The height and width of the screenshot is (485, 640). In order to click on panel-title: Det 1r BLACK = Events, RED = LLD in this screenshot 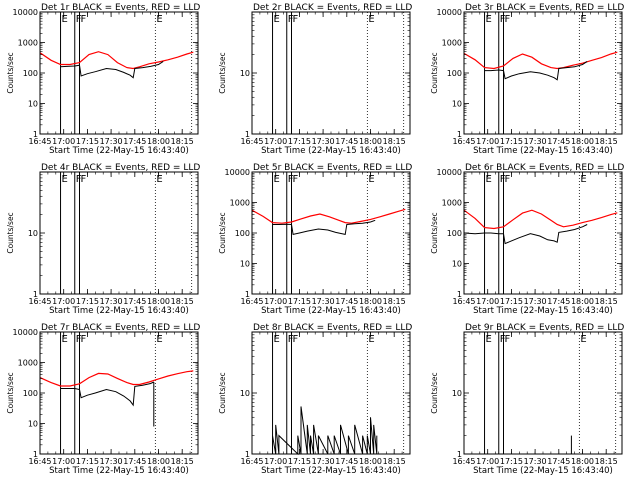, I will do `click(120, 8)`.